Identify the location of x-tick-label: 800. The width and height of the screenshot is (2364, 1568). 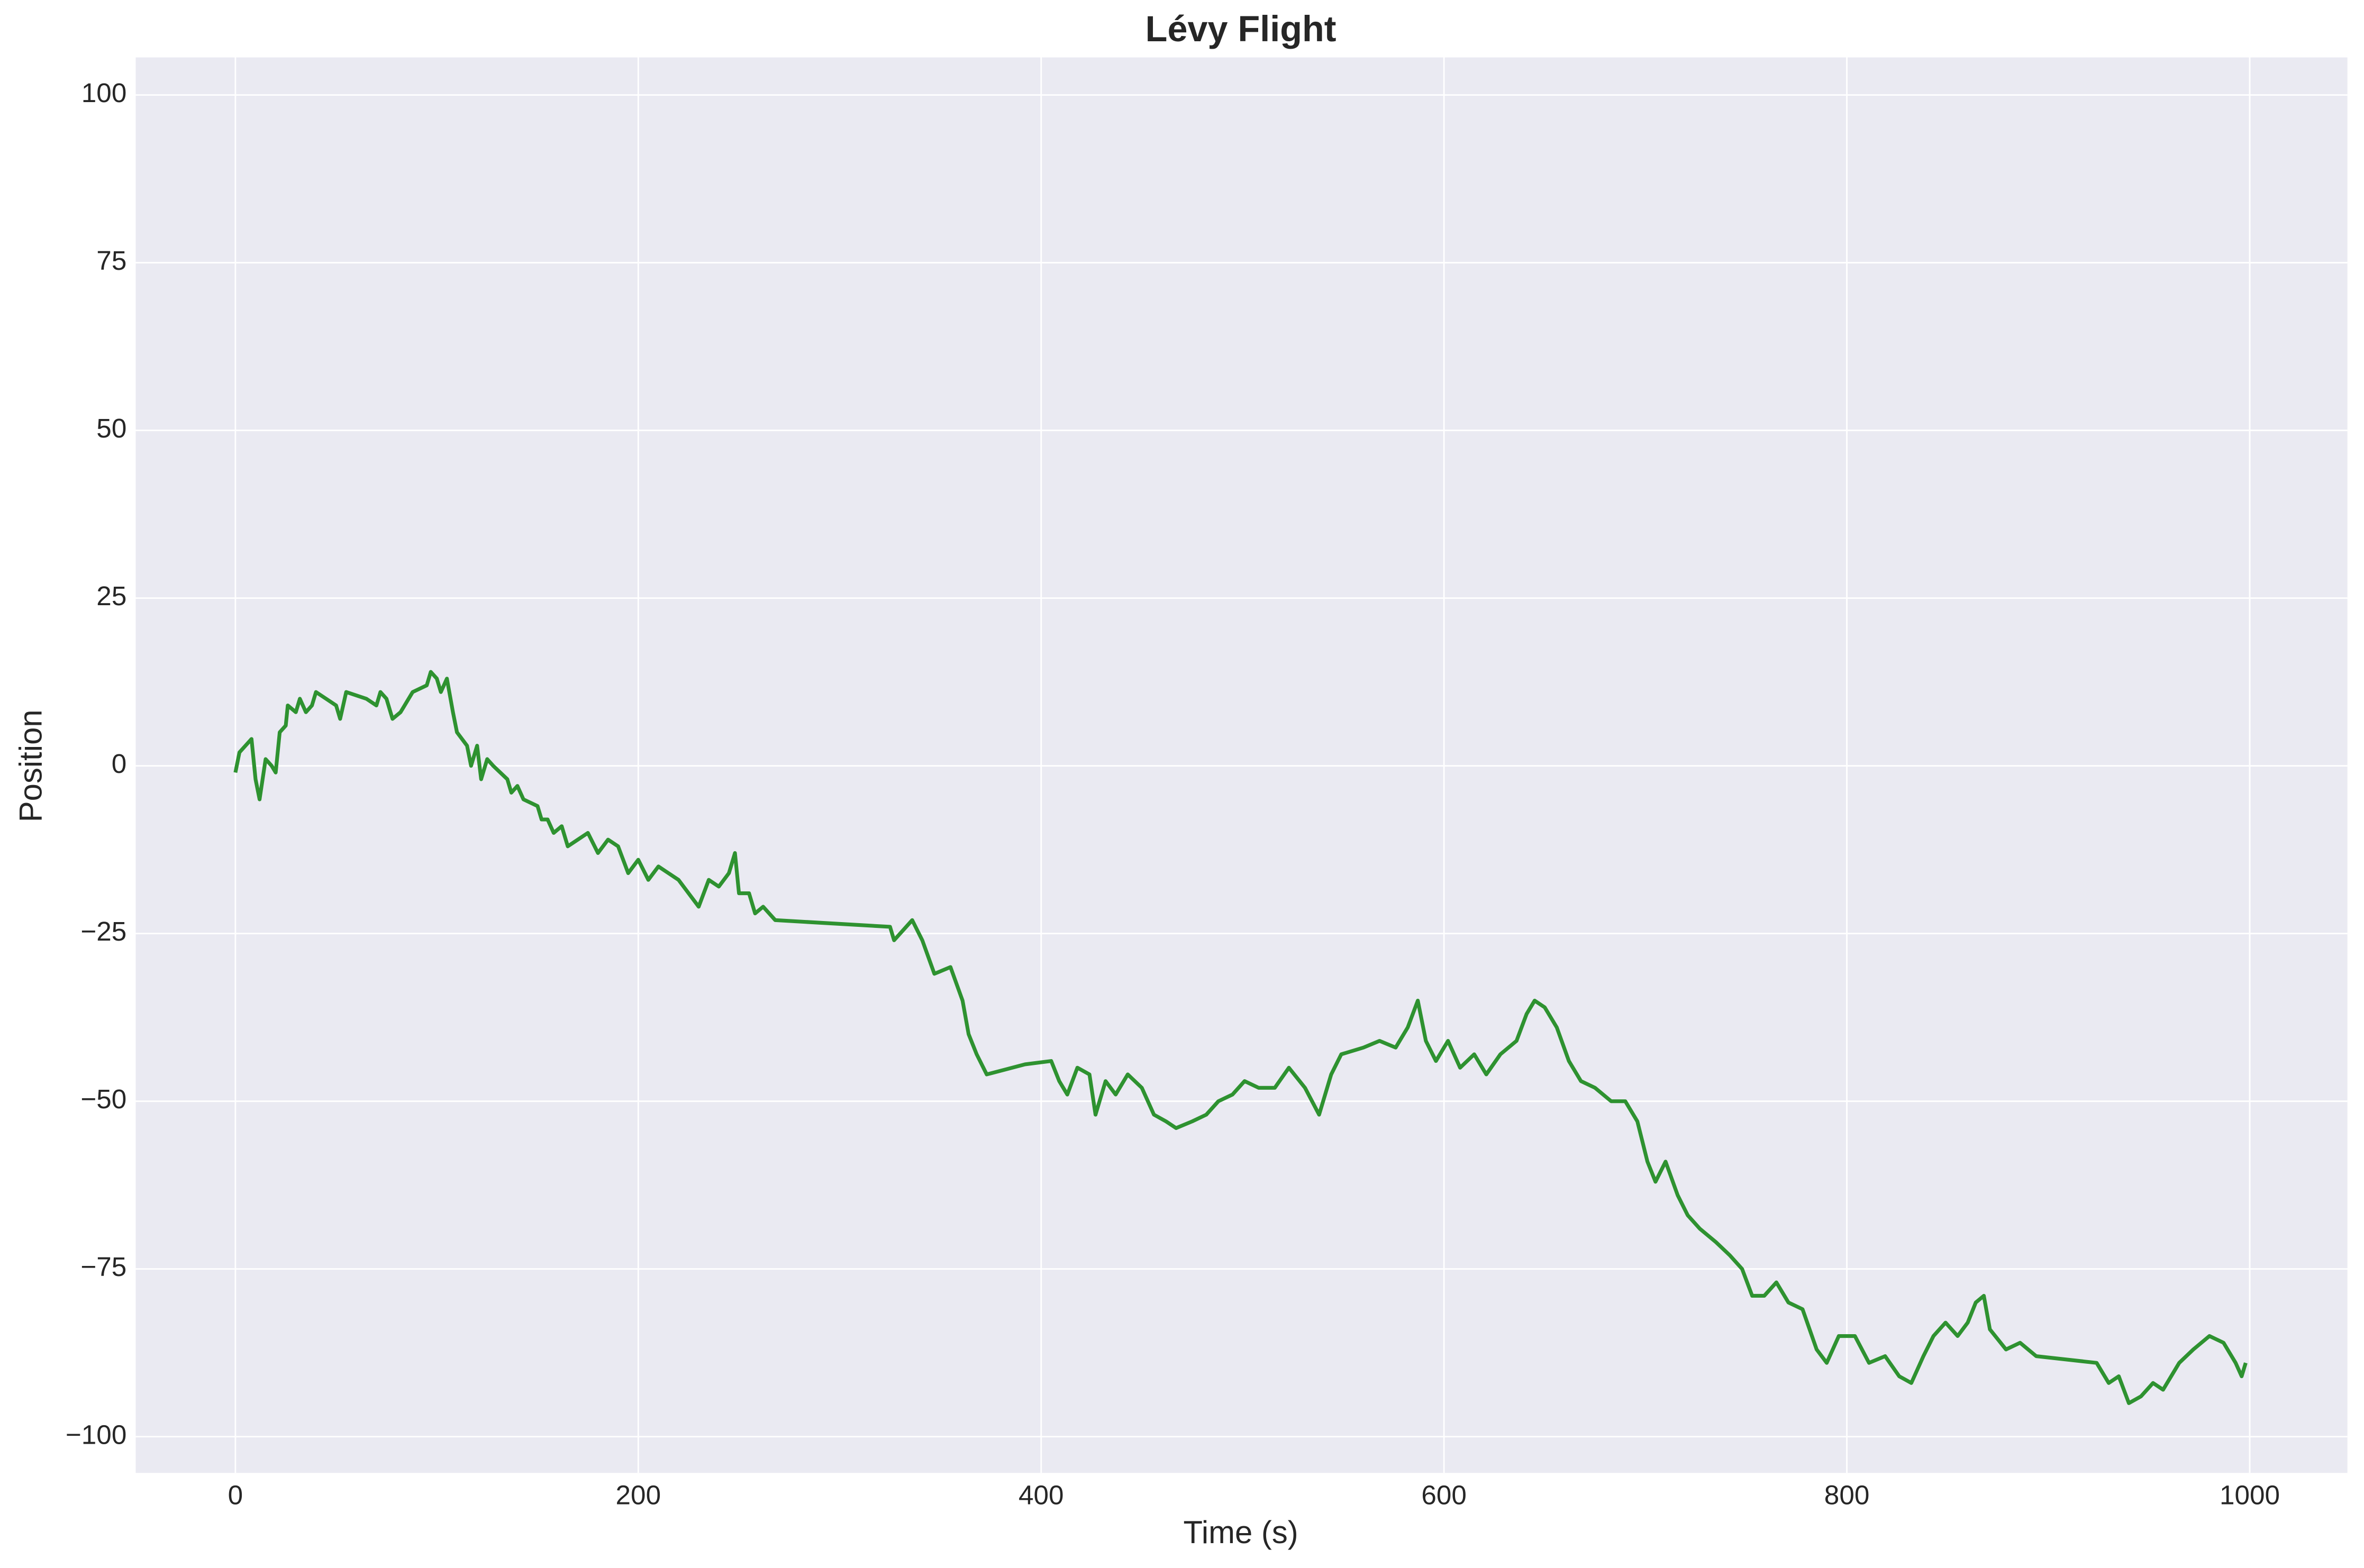
(1847, 1495).